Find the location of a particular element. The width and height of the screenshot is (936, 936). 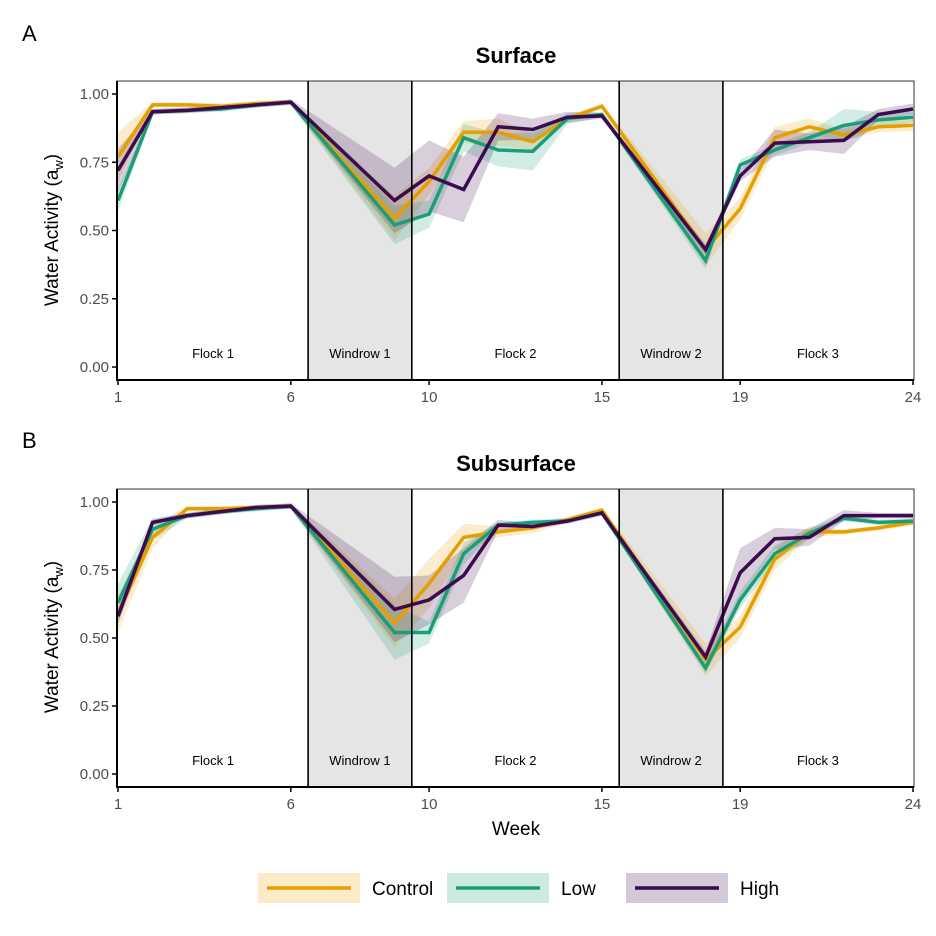

x-axis-title: Week is located at coordinates (516, 829).